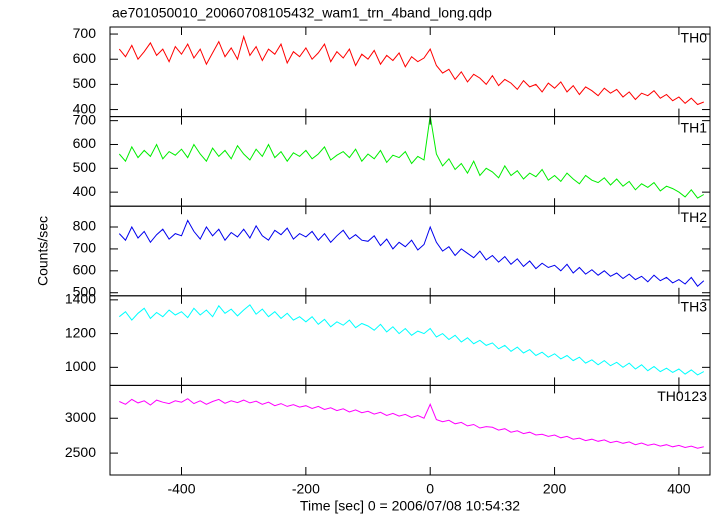 The width and height of the screenshot is (717, 516). I want to click on y-tick-label: 1400, so click(80, 299).